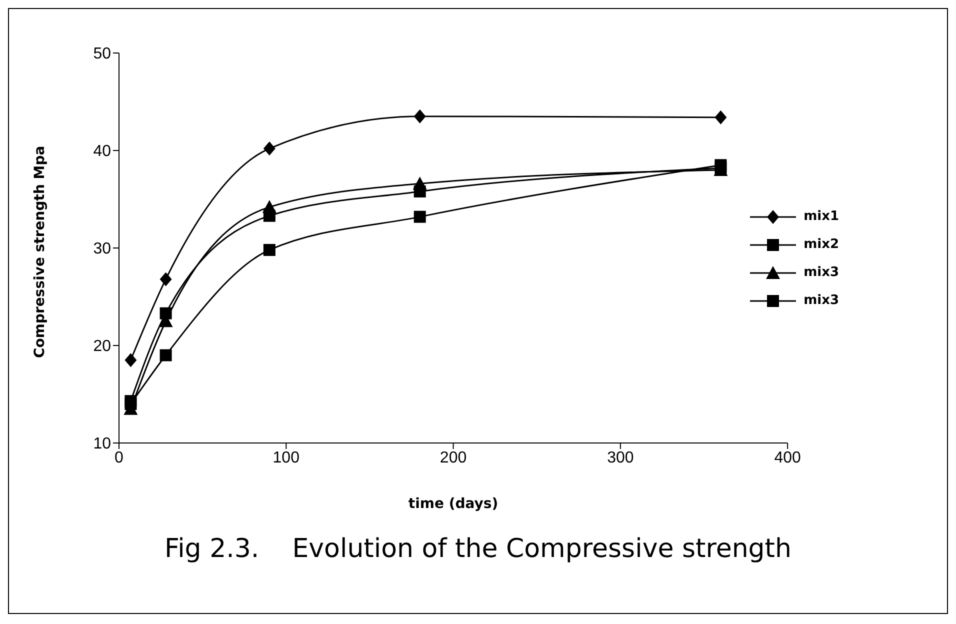 This screenshot has width=956, height=624. What do you see at coordinates (478, 549) in the screenshot?
I see `text: Fig 2.3. Evolution of the Compressive strength` at bounding box center [478, 549].